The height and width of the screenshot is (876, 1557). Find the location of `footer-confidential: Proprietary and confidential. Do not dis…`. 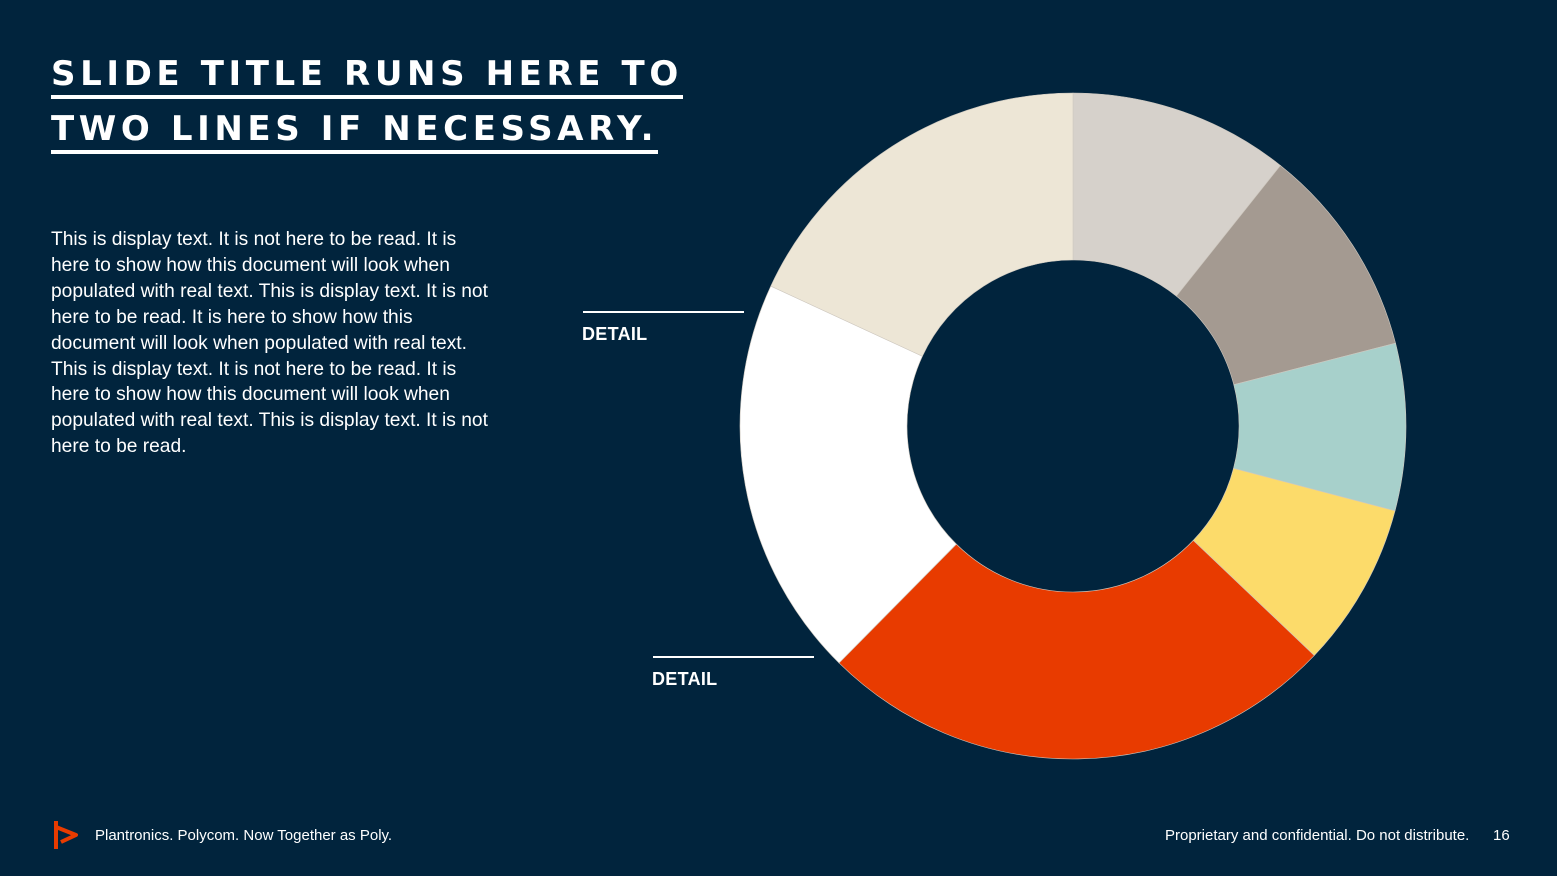

footer-confidential: Proprietary and confidential. Do not dis… is located at coordinates (1317, 835).